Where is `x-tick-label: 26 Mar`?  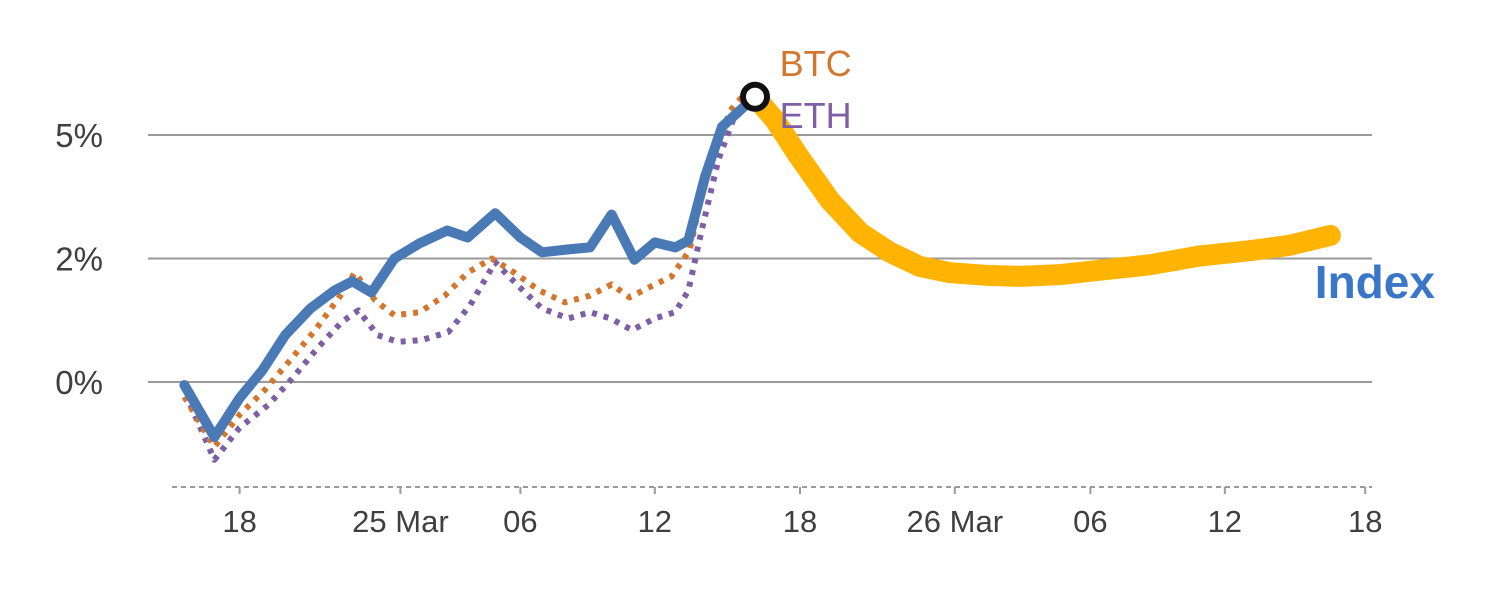 x-tick-label: 26 Mar is located at coordinates (955, 521).